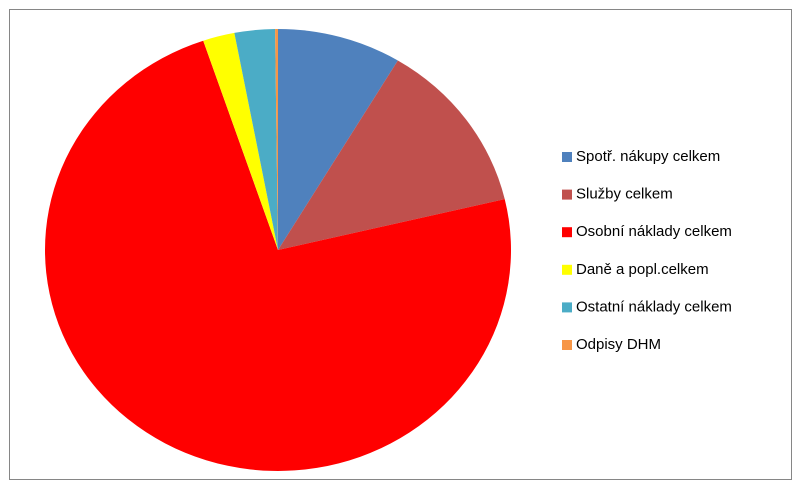 Image resolution: width=801 pixels, height=488 pixels. I want to click on legend-label: Osobní náklady celkem, so click(654, 231).